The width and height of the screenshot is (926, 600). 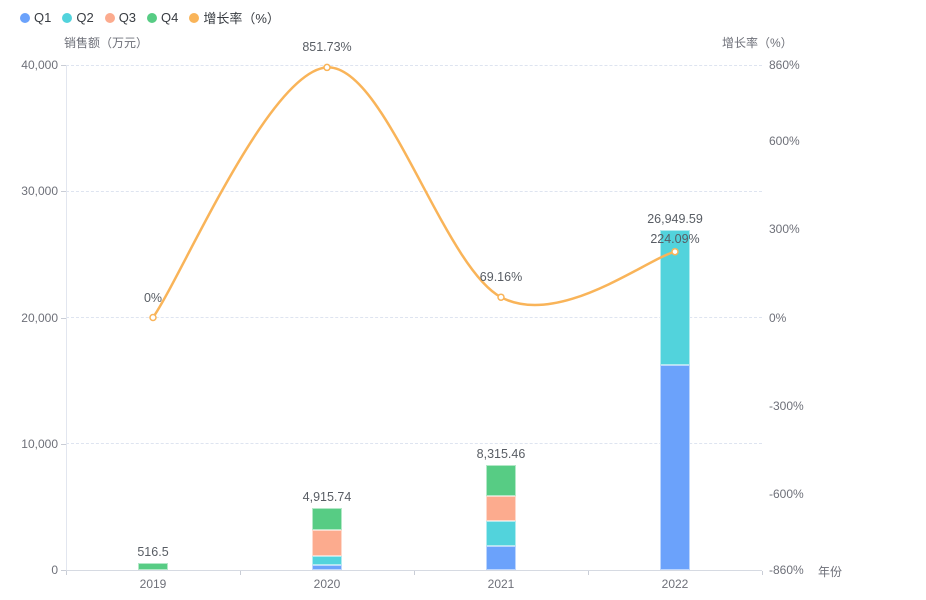 What do you see at coordinates (784, 141) in the screenshot?
I see `right-axis-tick-label: 600%` at bounding box center [784, 141].